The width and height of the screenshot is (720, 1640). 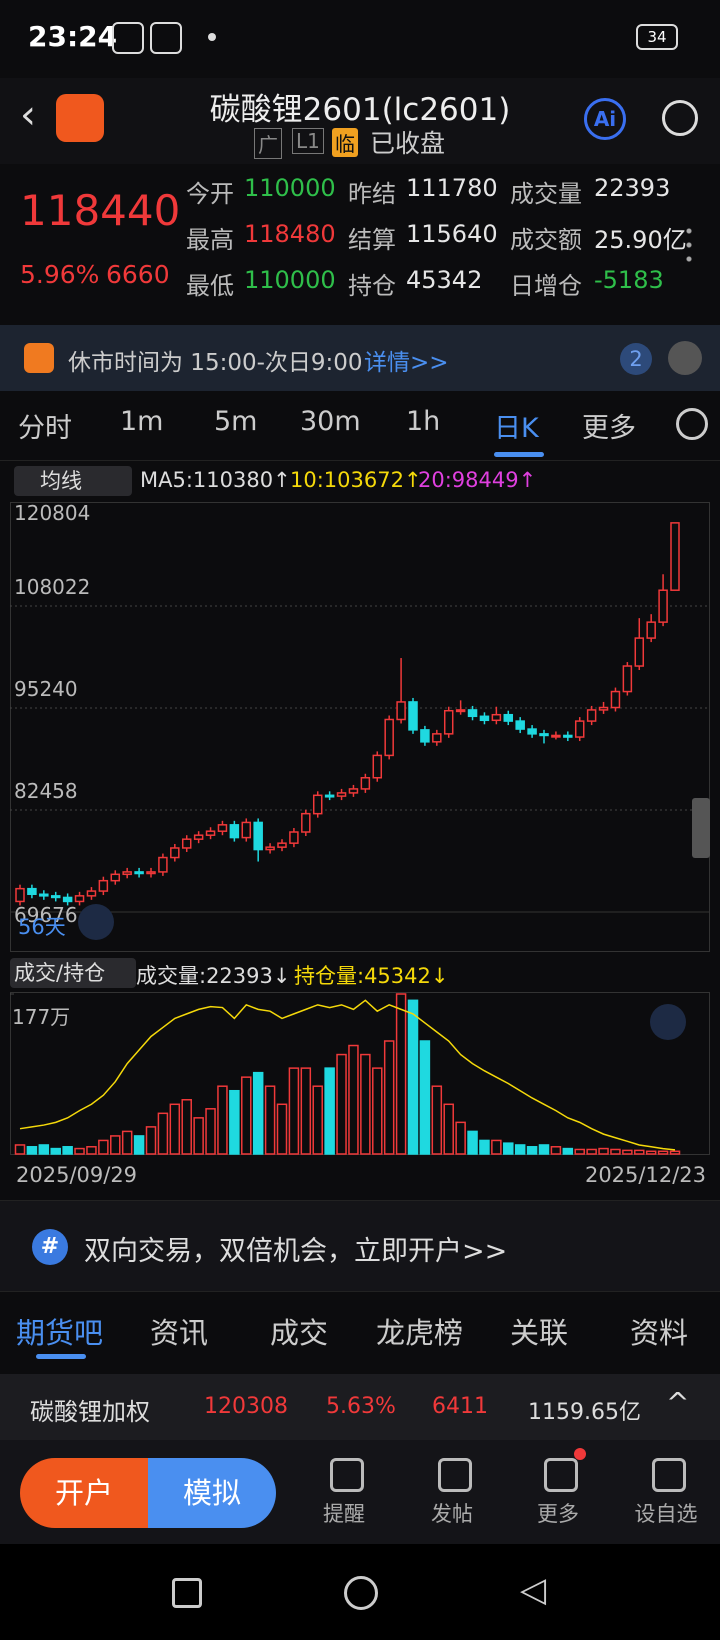 What do you see at coordinates (330, 421) in the screenshot?
I see `period-tab: 30m` at bounding box center [330, 421].